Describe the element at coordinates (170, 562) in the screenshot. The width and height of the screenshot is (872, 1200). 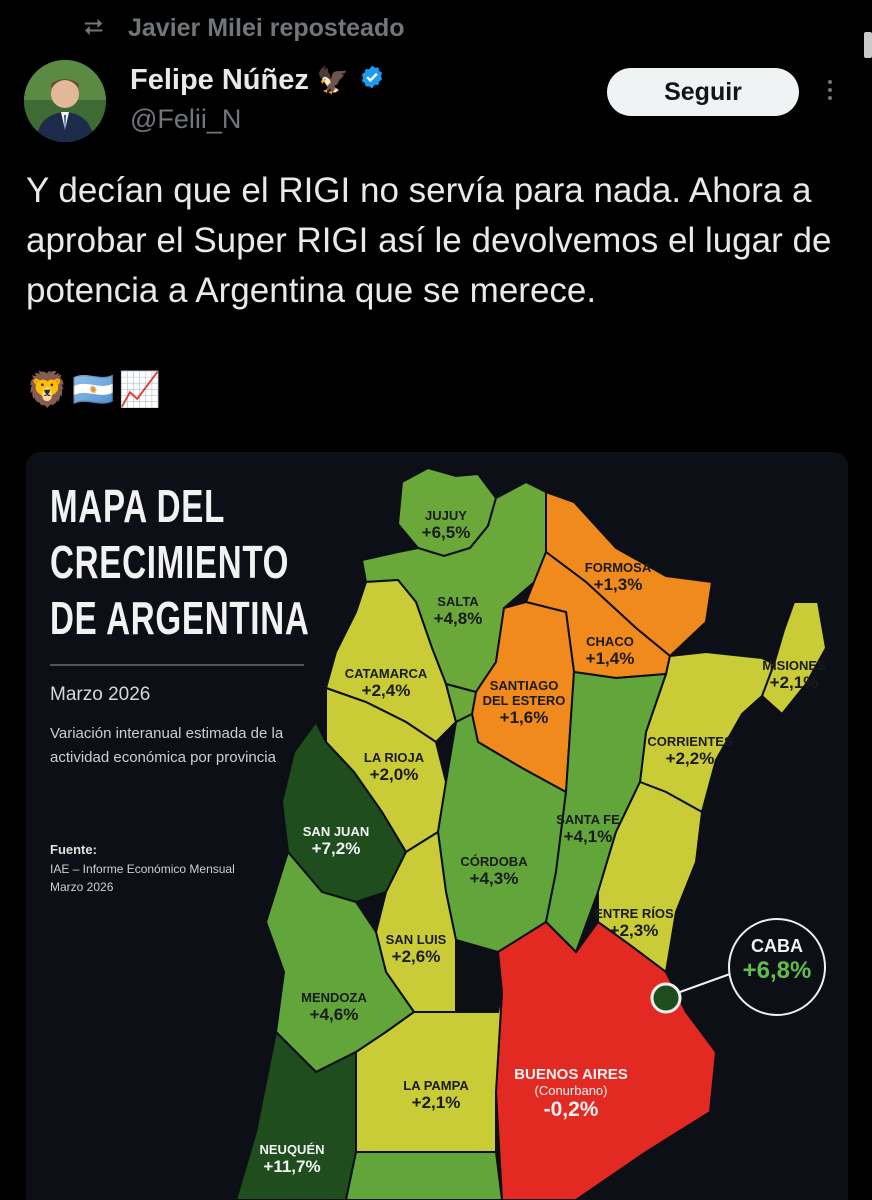
I see `map-title-line: CRECIMIENTO` at that location.